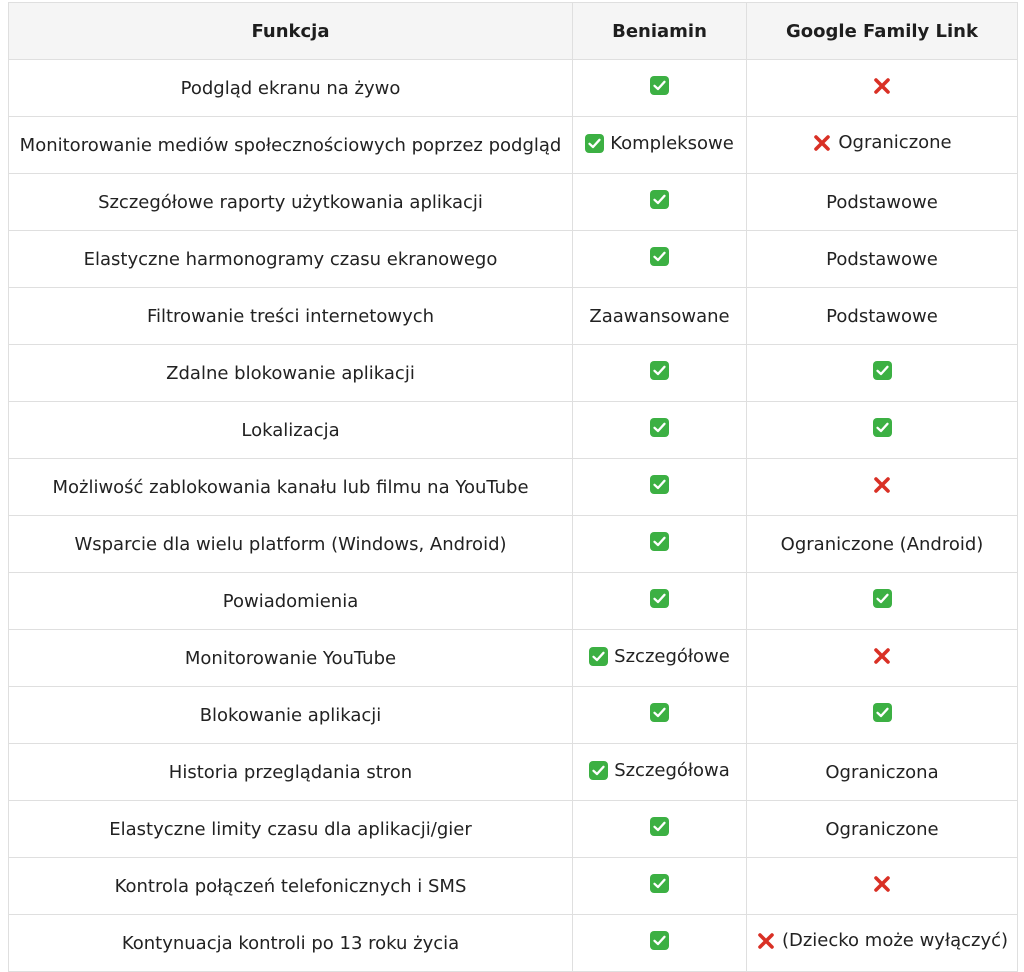  I want to click on cell-value-text: Ograniczone (Android), so click(882, 544).